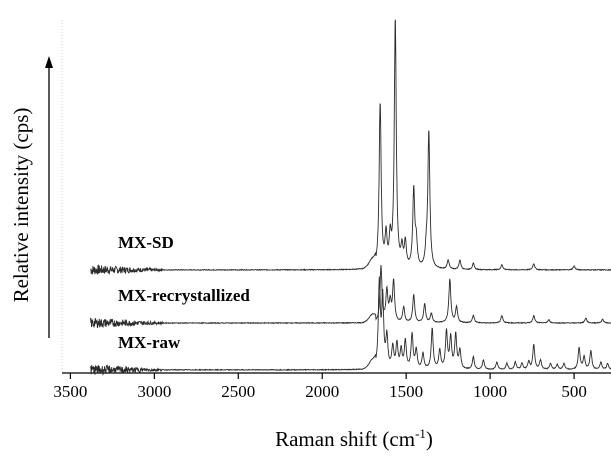 This screenshot has width=611, height=457. What do you see at coordinates (49, 62) in the screenshot?
I see `y-axis-arrow-head` at bounding box center [49, 62].